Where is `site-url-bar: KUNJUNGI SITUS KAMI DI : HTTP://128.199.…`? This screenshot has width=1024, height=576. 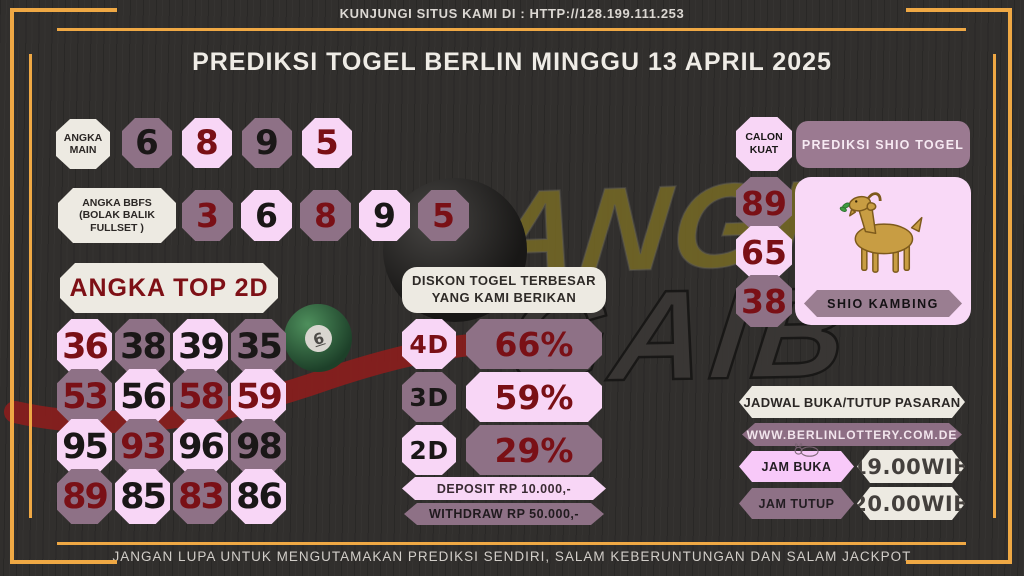 site-url-bar: KUNJUNGI SITUS KAMI DI : HTTP://128.199.… is located at coordinates (512, 13).